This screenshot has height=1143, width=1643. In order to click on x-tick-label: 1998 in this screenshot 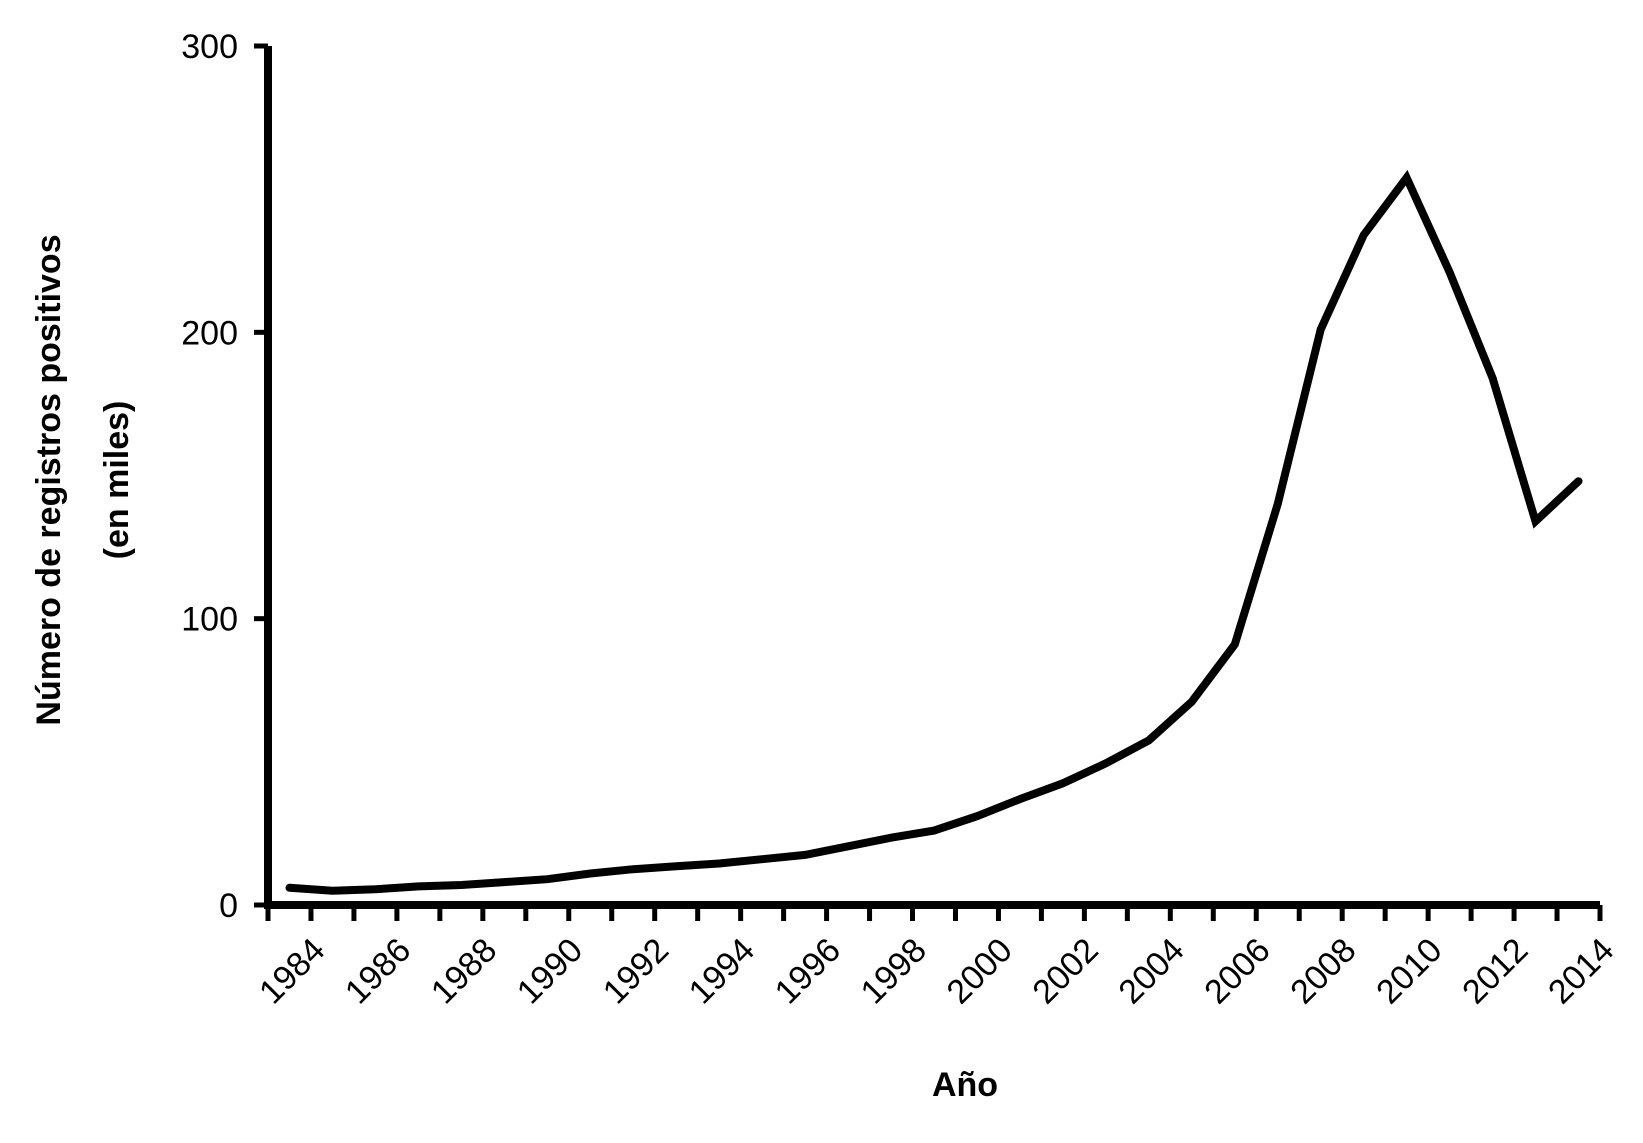, I will do `click(894, 971)`.